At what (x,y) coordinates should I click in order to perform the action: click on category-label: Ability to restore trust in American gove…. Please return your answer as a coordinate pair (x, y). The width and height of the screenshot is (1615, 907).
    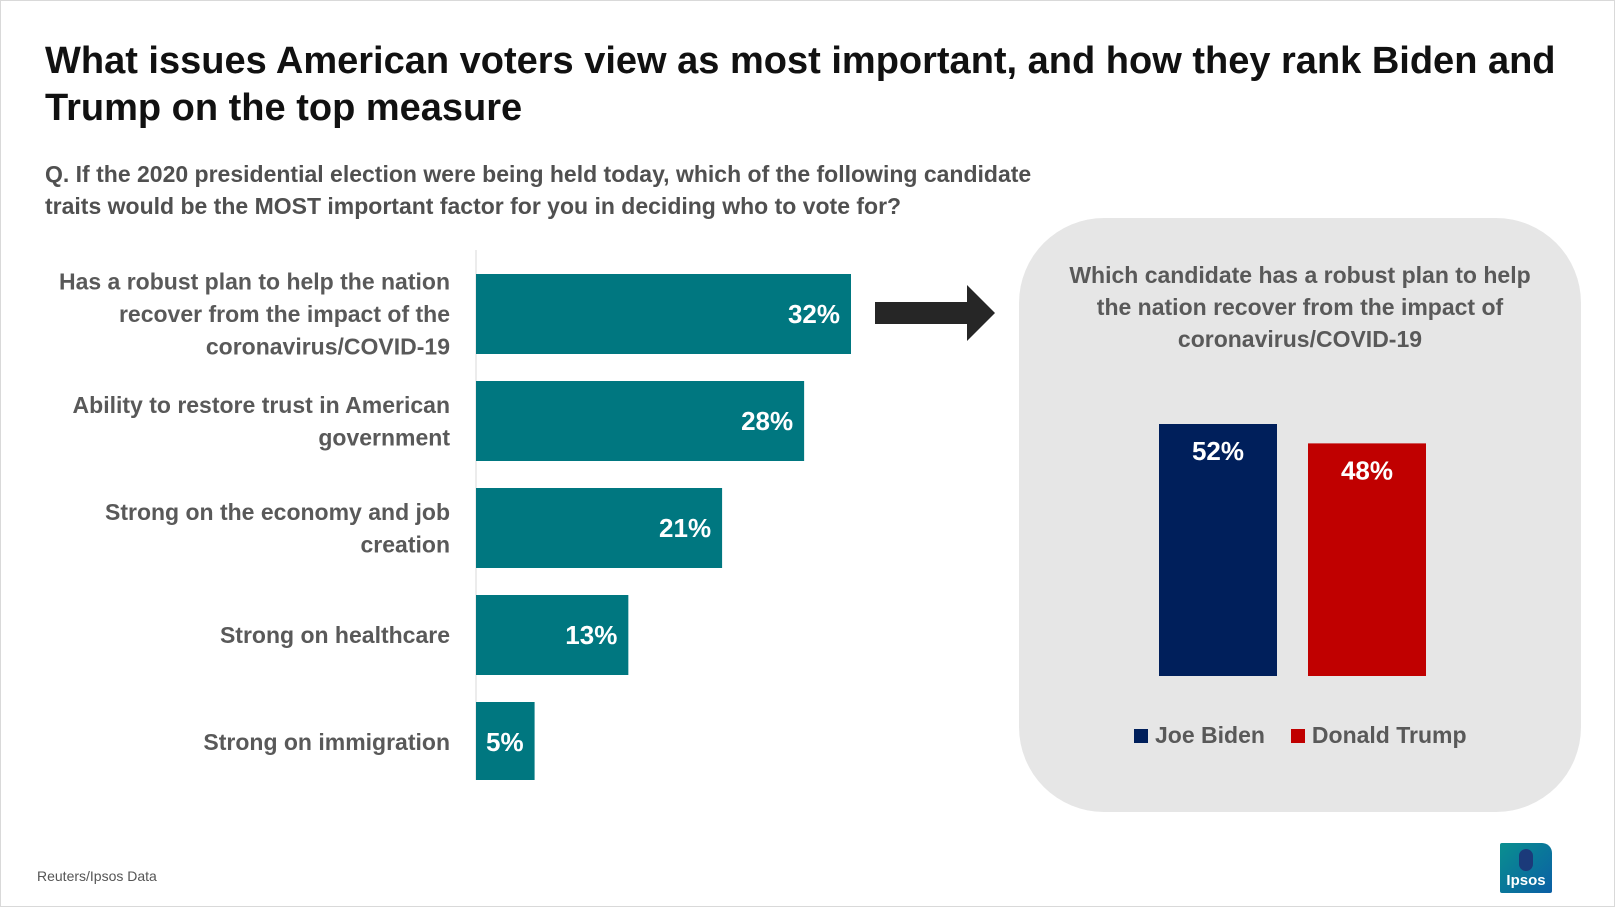
    Looking at the image, I should click on (262, 421).